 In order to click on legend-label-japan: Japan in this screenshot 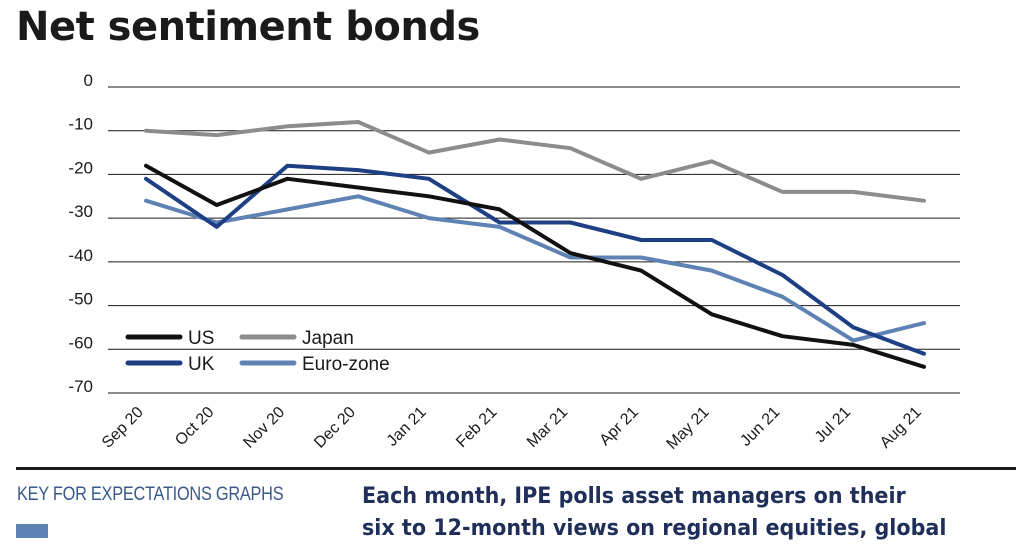, I will do `click(328, 338)`.